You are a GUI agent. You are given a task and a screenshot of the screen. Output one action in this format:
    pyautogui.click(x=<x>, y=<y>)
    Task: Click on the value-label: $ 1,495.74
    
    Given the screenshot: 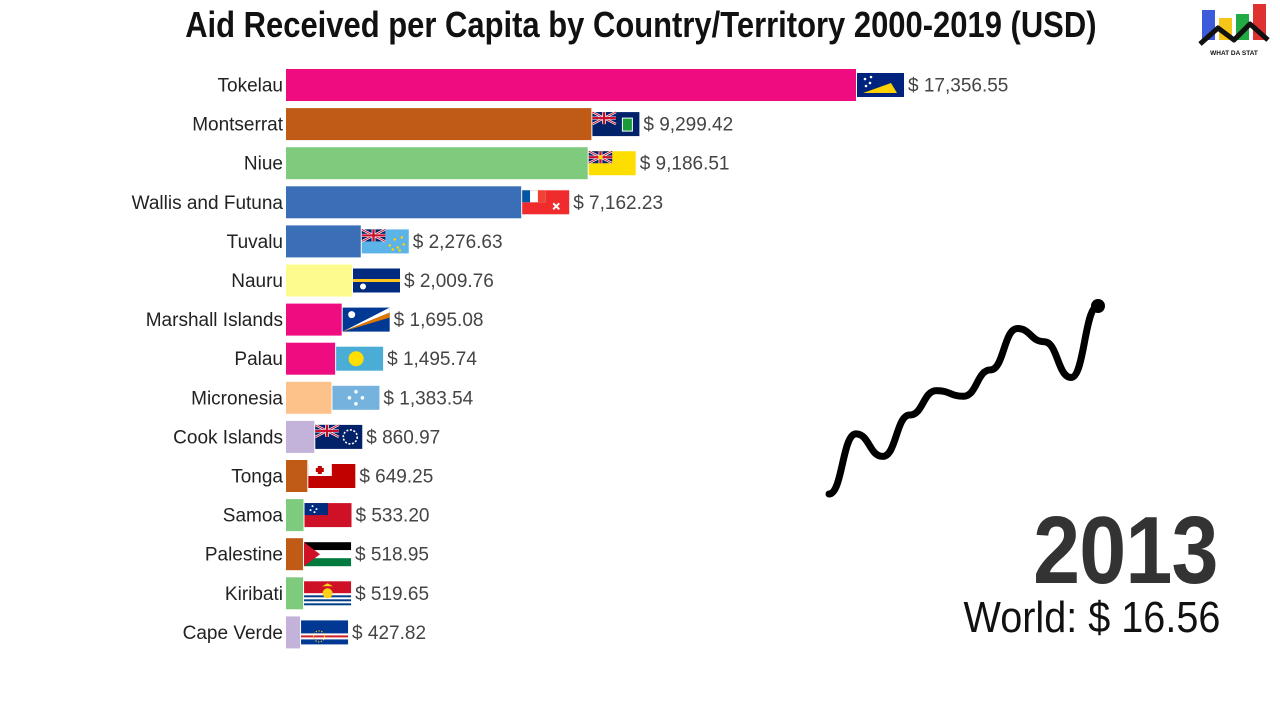 What is the action you would take?
    pyautogui.click(x=432, y=359)
    